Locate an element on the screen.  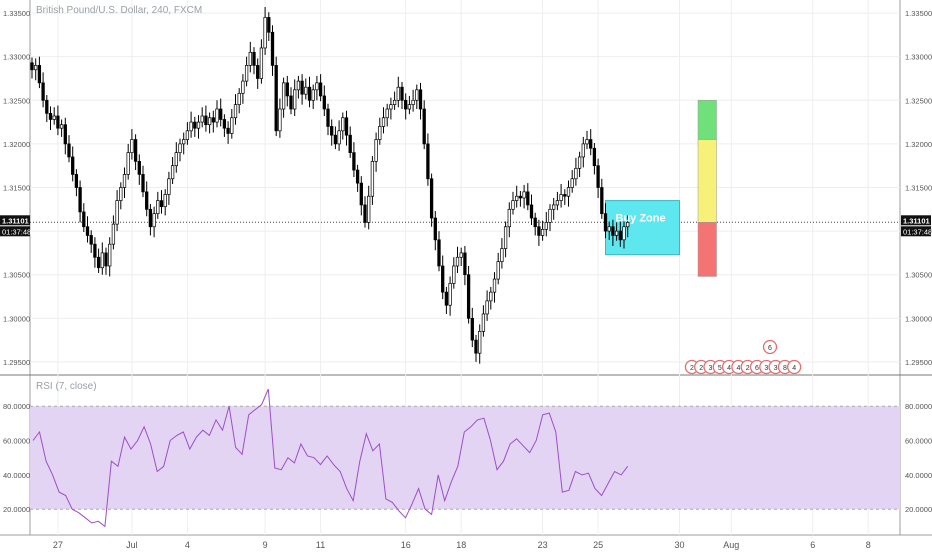
rsi-tick-label-left: 20.0000 is located at coordinates (16, 509).